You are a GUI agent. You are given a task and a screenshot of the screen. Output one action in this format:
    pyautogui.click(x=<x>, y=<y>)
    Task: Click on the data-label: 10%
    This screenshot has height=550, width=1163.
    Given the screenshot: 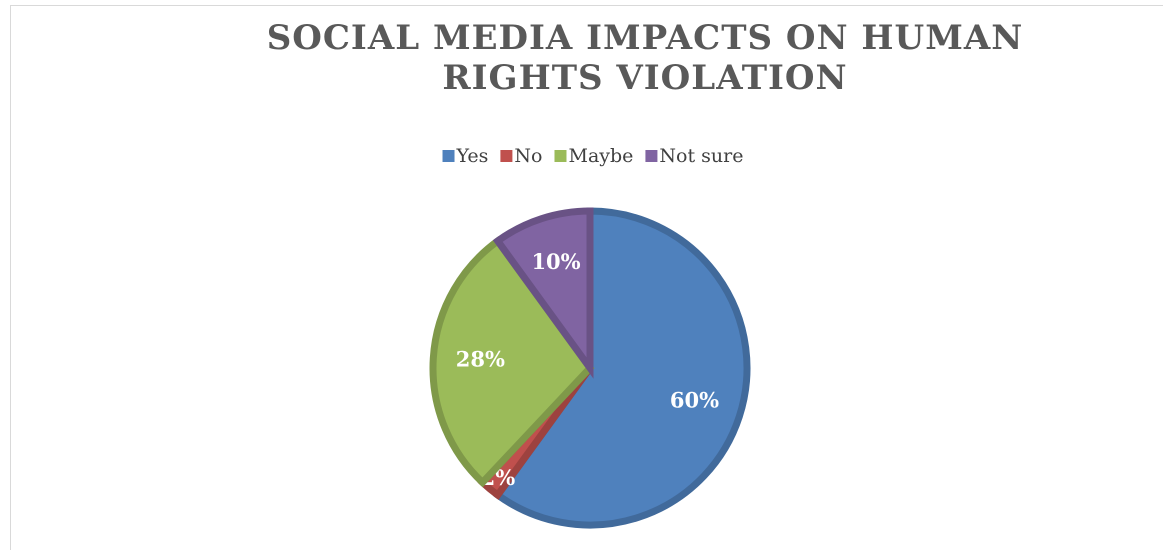 What is the action you would take?
    pyautogui.click(x=555, y=261)
    